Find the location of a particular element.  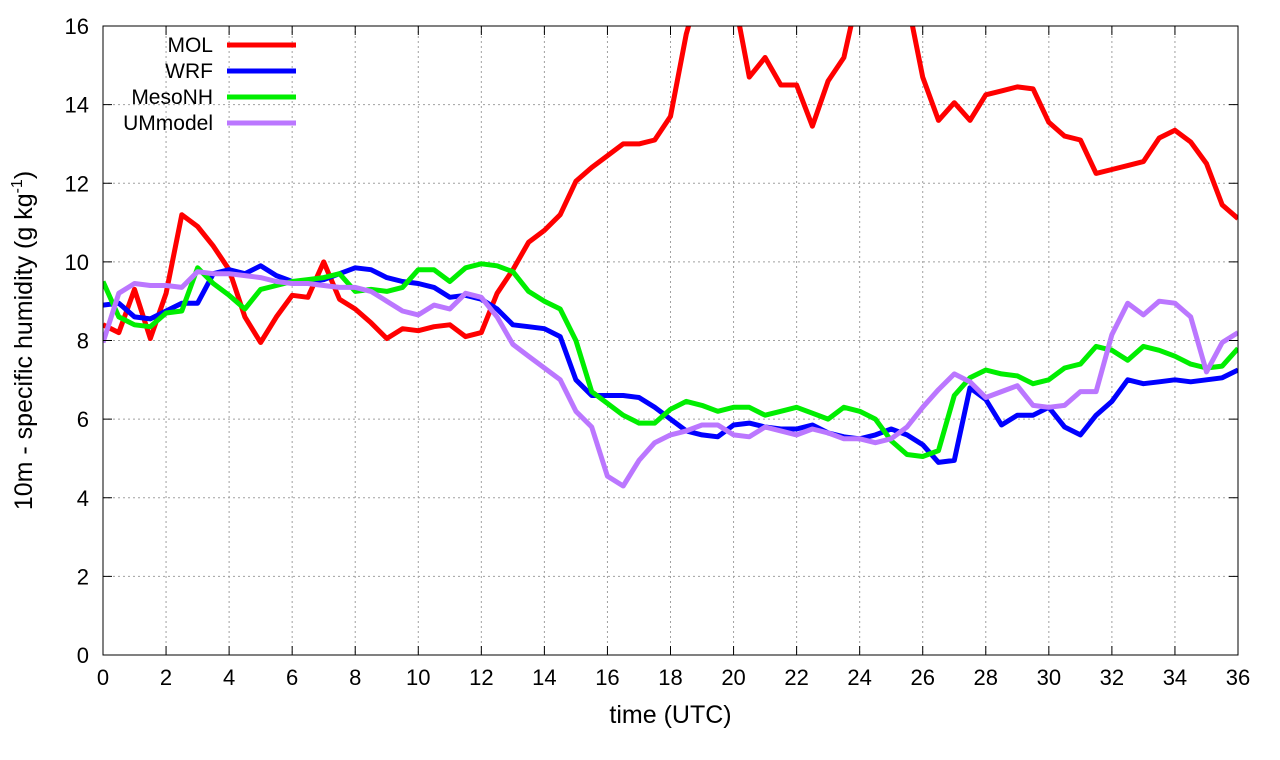

y-tick-label: 12 is located at coordinates (77, 183).